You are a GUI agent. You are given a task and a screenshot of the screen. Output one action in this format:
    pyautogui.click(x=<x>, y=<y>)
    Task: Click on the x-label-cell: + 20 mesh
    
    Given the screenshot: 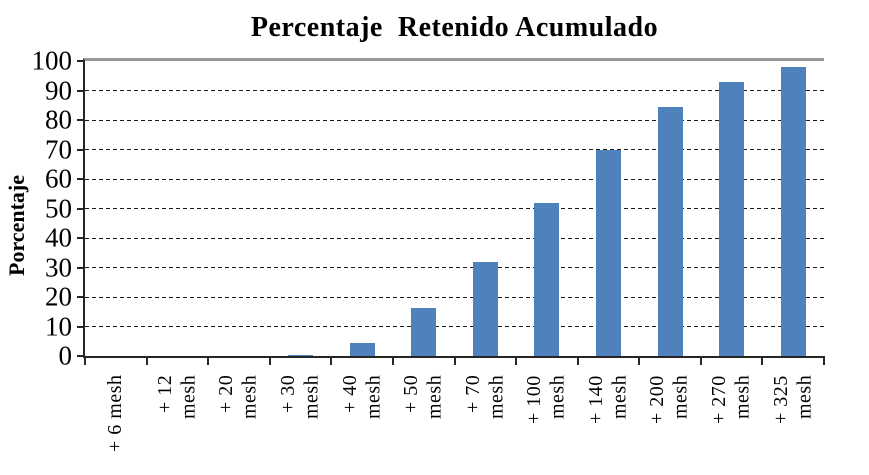 What is the action you would take?
    pyautogui.click(x=239, y=422)
    